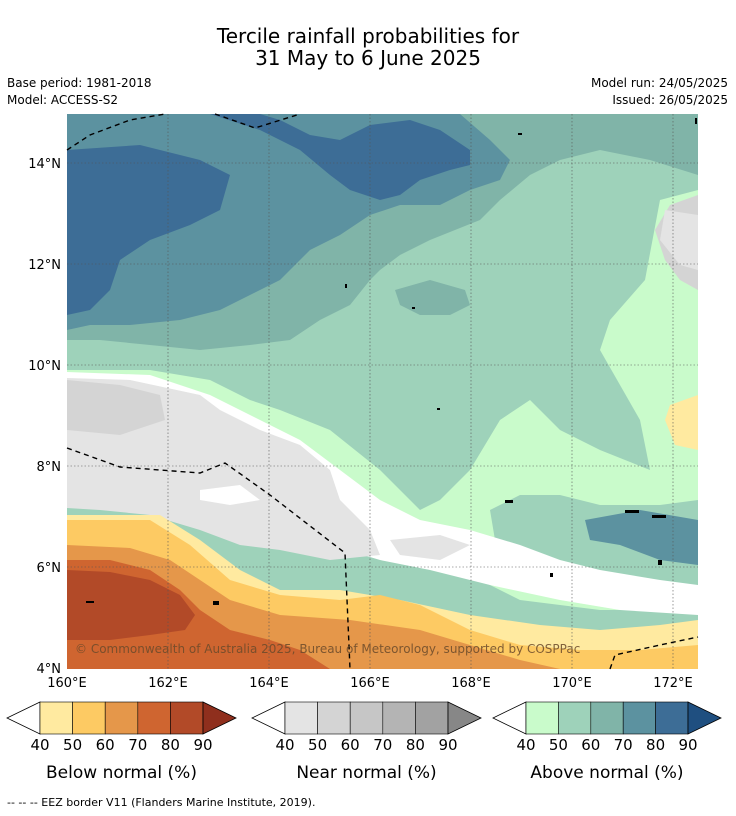 This screenshot has height=816, width=736. What do you see at coordinates (432, 297) in the screenshot?
I see `above-60-patch` at bounding box center [432, 297].